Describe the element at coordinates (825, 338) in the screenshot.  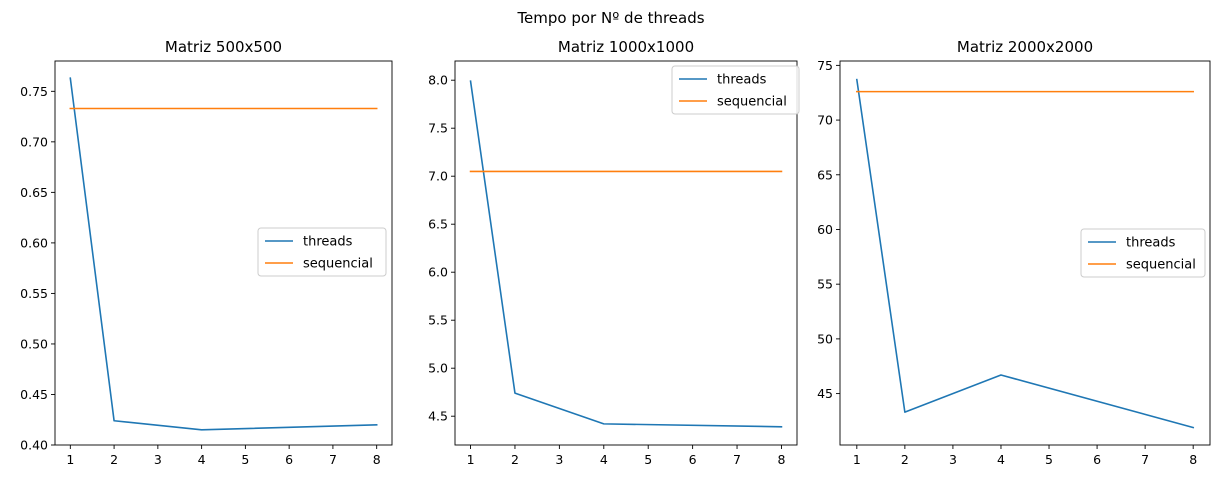
I see `y-tick-label: 50` at that location.